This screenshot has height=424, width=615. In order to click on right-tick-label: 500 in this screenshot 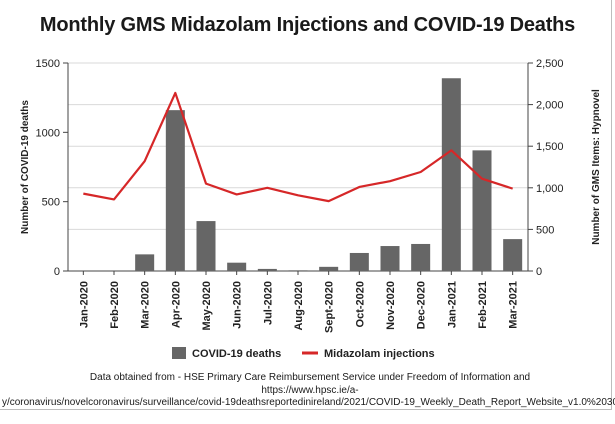, I will do `click(545, 230)`.